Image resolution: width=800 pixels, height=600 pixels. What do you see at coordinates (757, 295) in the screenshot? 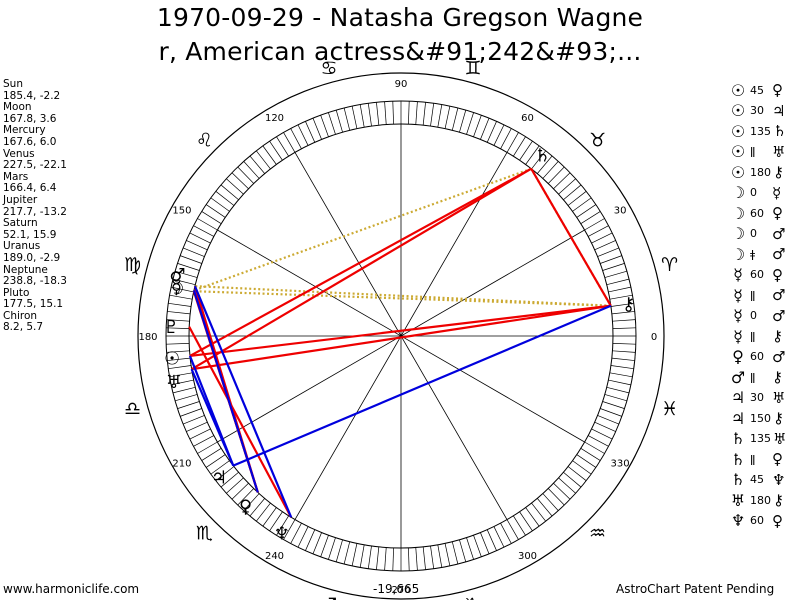
I see `aspect-row: ☿ ǁ ♂` at bounding box center [757, 295].